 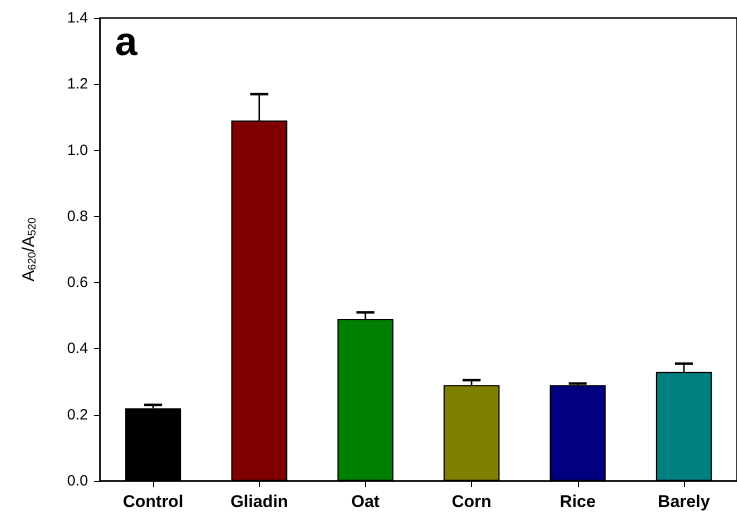 I want to click on x-tick-label: Corn, so click(x=472, y=501).